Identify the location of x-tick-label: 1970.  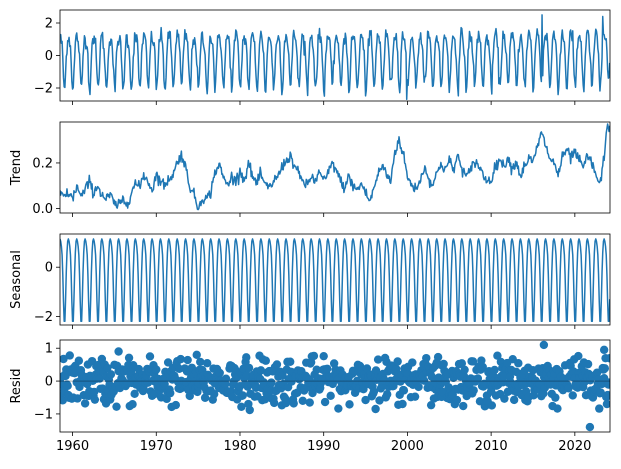
(156, 446).